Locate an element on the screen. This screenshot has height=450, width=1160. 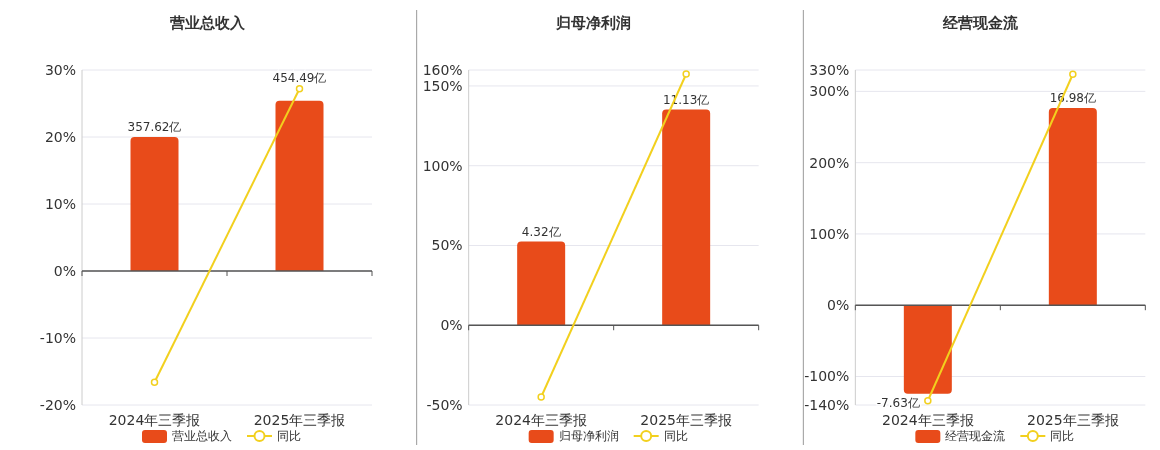
y-tick-label: 10% is located at coordinates (60, 203).